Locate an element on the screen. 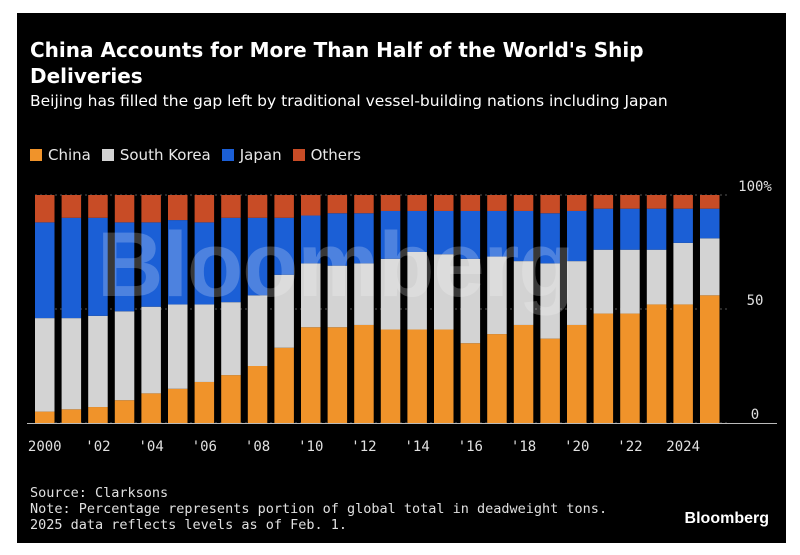 The image size is (800, 555). x-tick-label: '10 is located at coordinates (310, 447).